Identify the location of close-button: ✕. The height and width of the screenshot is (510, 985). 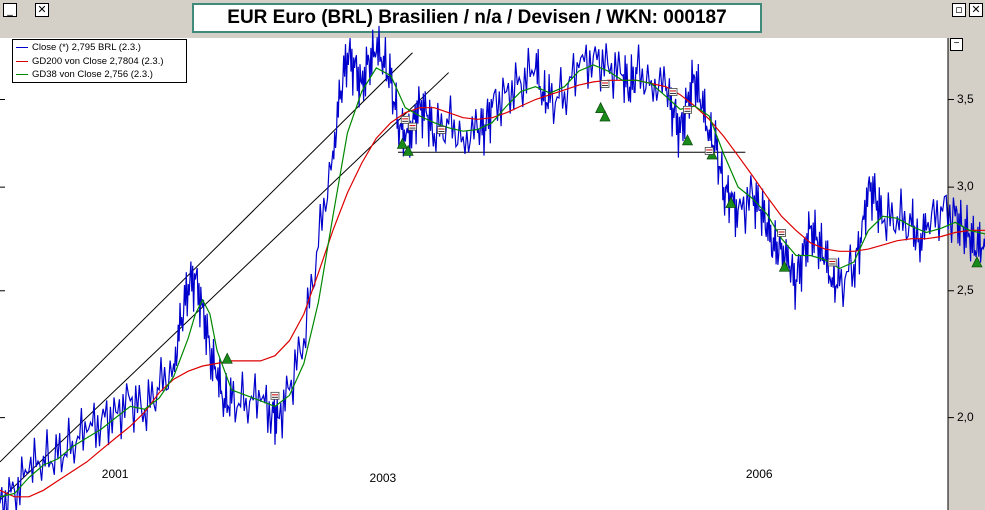
(42, 10).